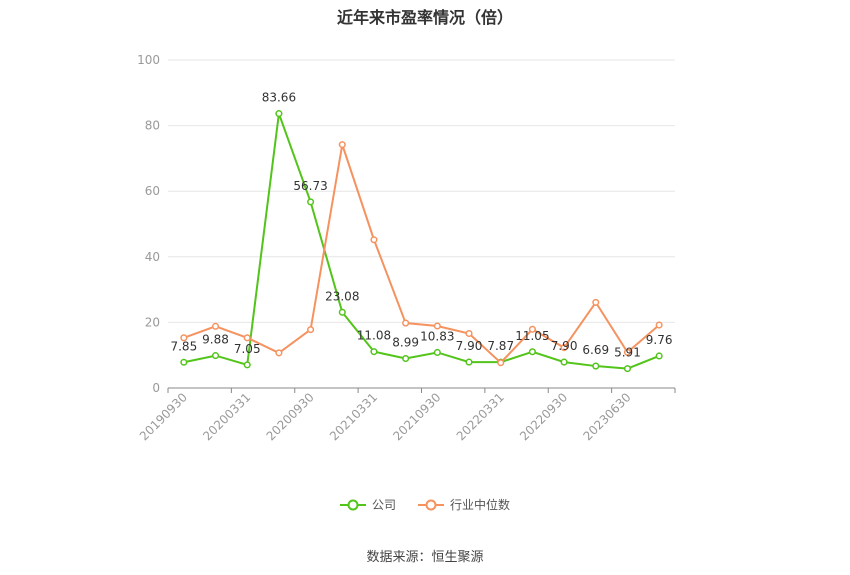 This screenshot has height=575, width=850. I want to click on data-label: 56.73, so click(310, 186).